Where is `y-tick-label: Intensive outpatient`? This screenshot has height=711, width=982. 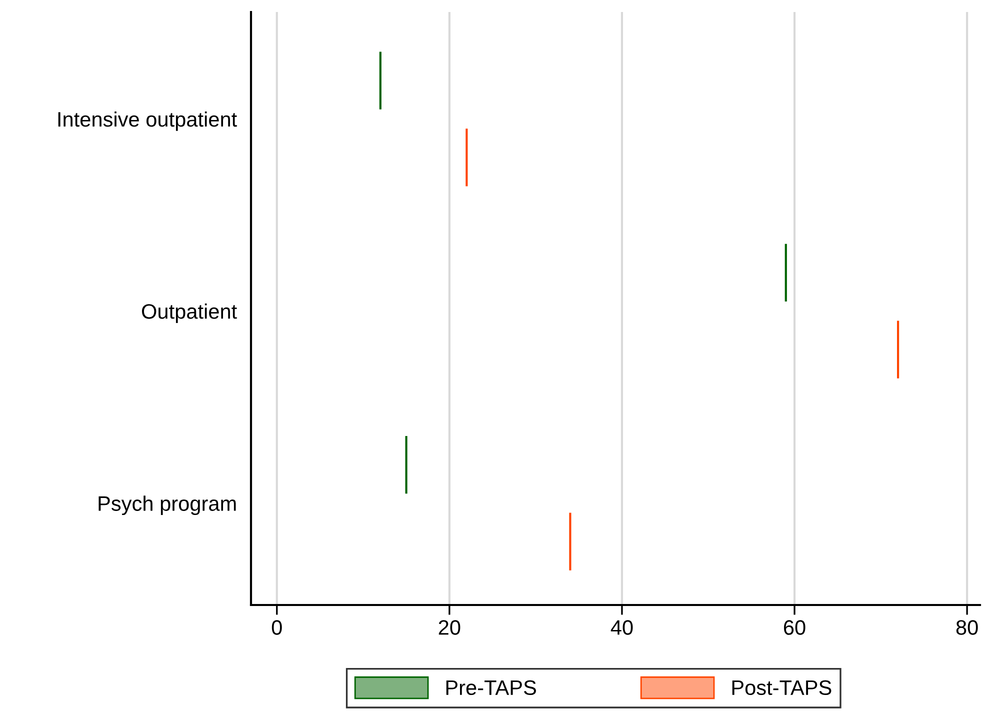 y-tick-label: Intensive outpatient is located at coordinates (147, 121).